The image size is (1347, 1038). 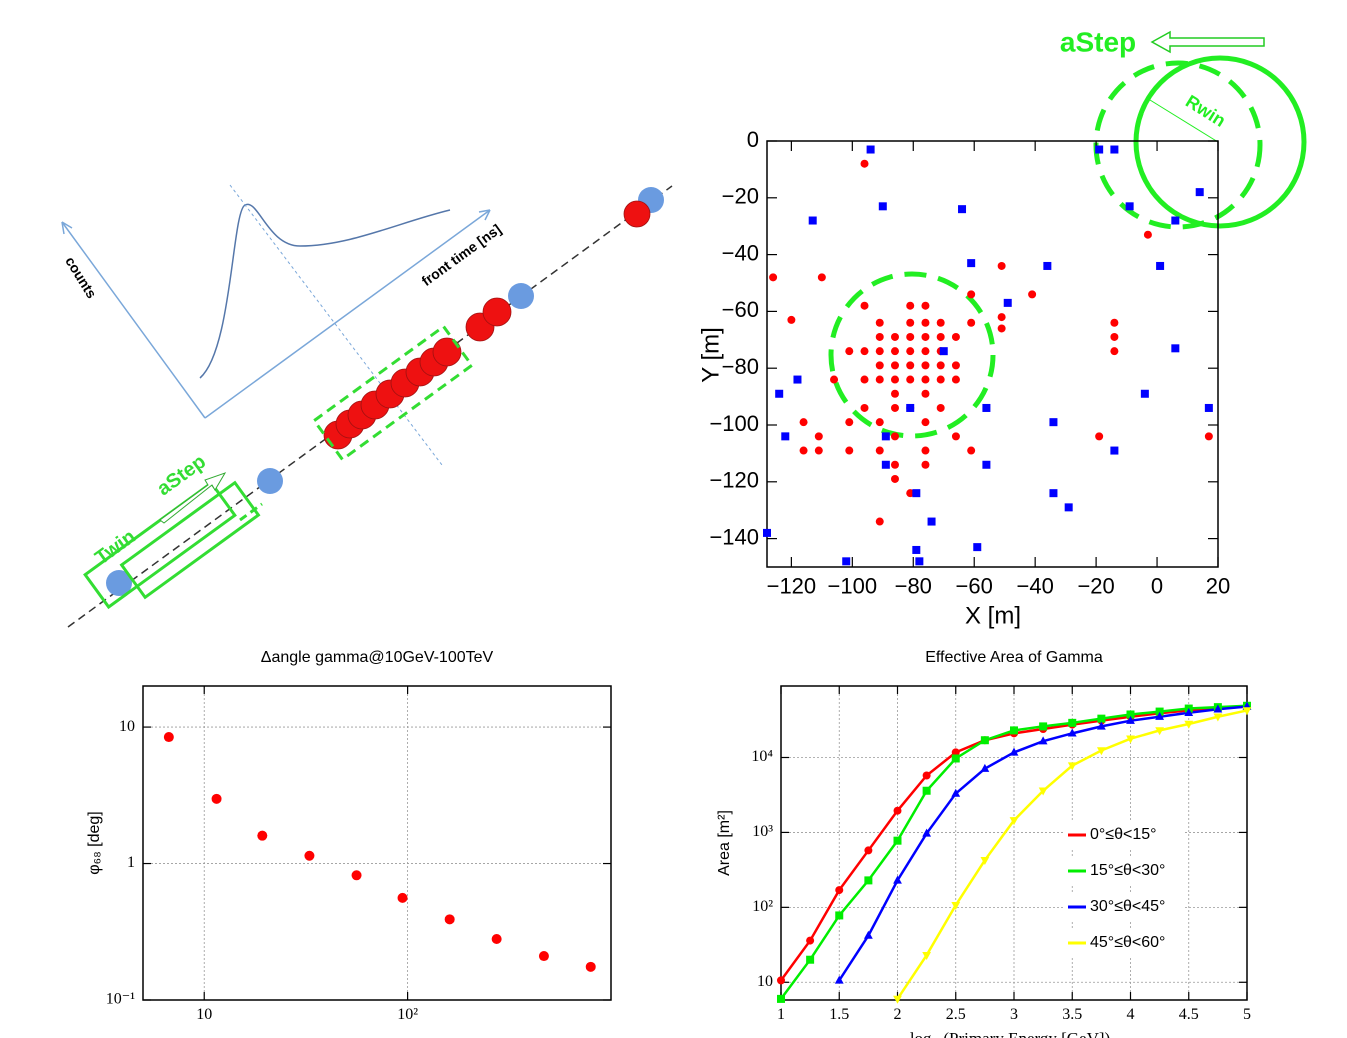 I want to click on x-tick-label: 20, so click(x=1218, y=586).